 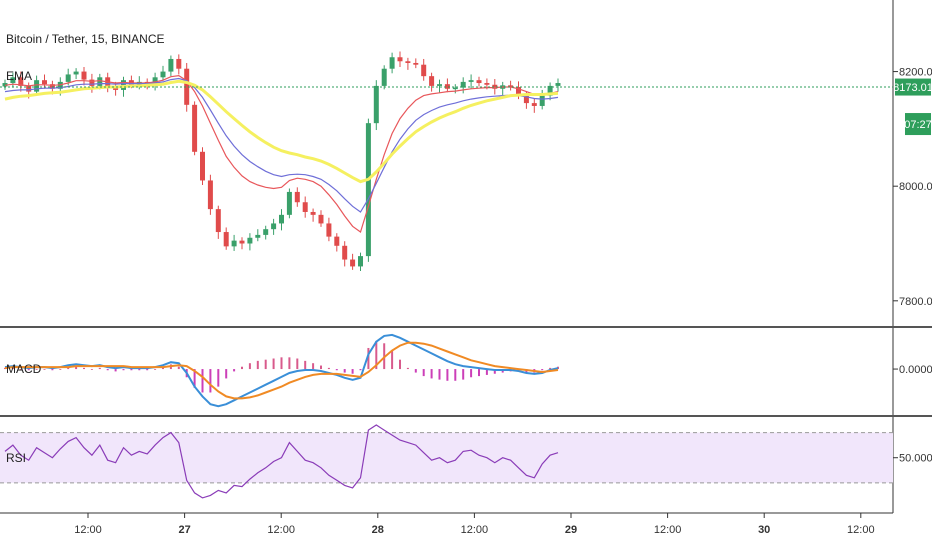 I want to click on countdown-label: 07:27, so click(x=918, y=125).